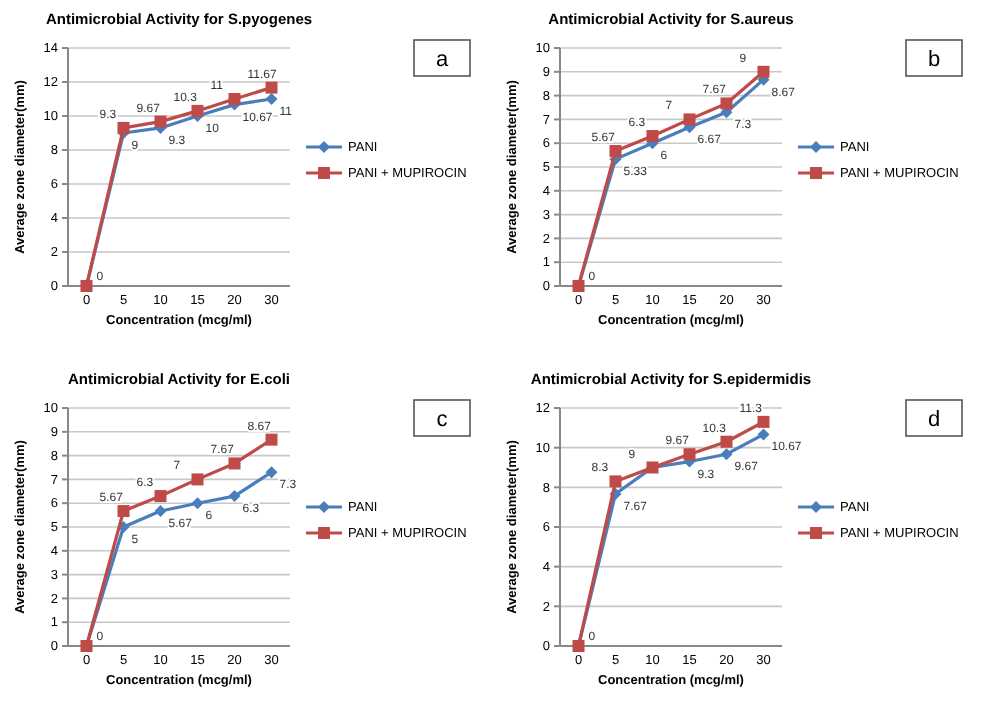 Image resolution: width=982 pixels, height=718 pixels. What do you see at coordinates (442, 59) in the screenshot?
I see `text: a` at bounding box center [442, 59].